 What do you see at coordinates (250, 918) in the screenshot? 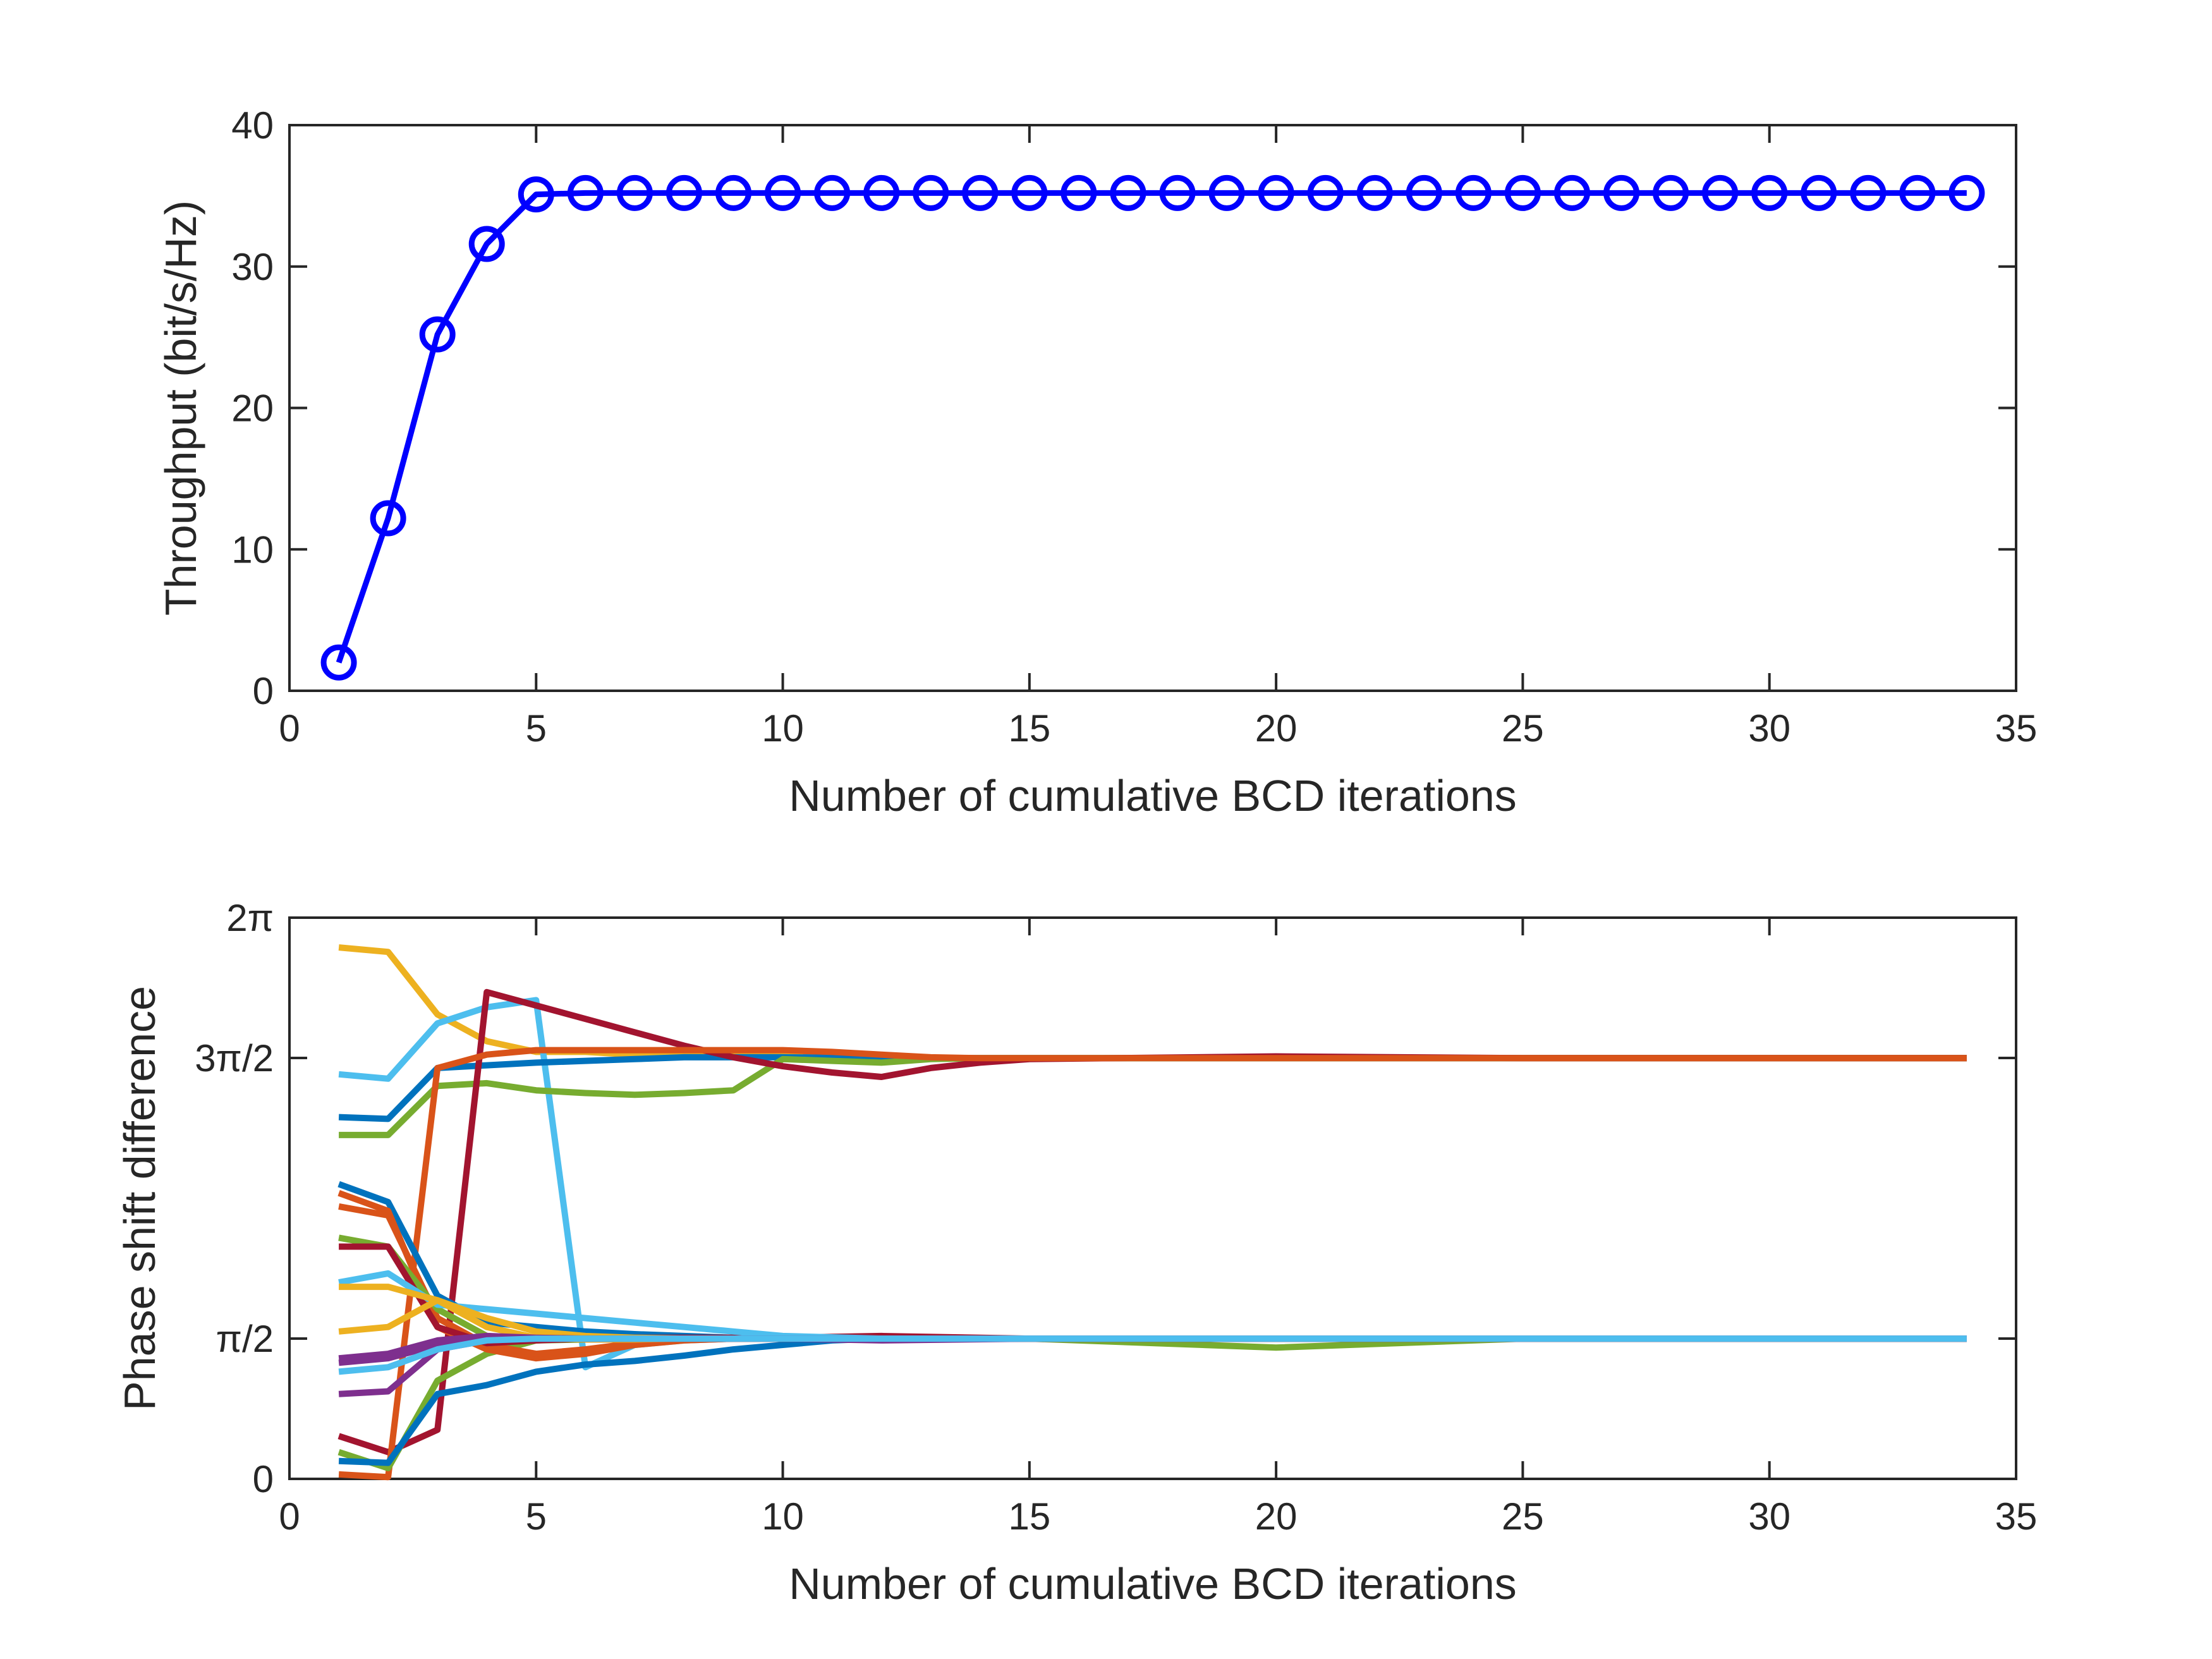
I see `y-tick-label: 2π` at bounding box center [250, 918].